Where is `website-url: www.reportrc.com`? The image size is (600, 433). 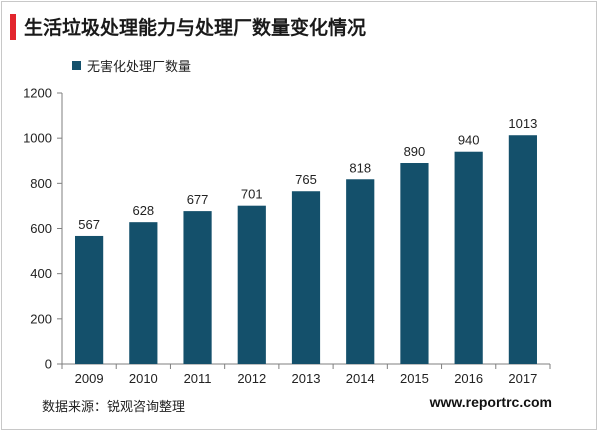
website-url: www.reportrc.com is located at coordinates (490, 402).